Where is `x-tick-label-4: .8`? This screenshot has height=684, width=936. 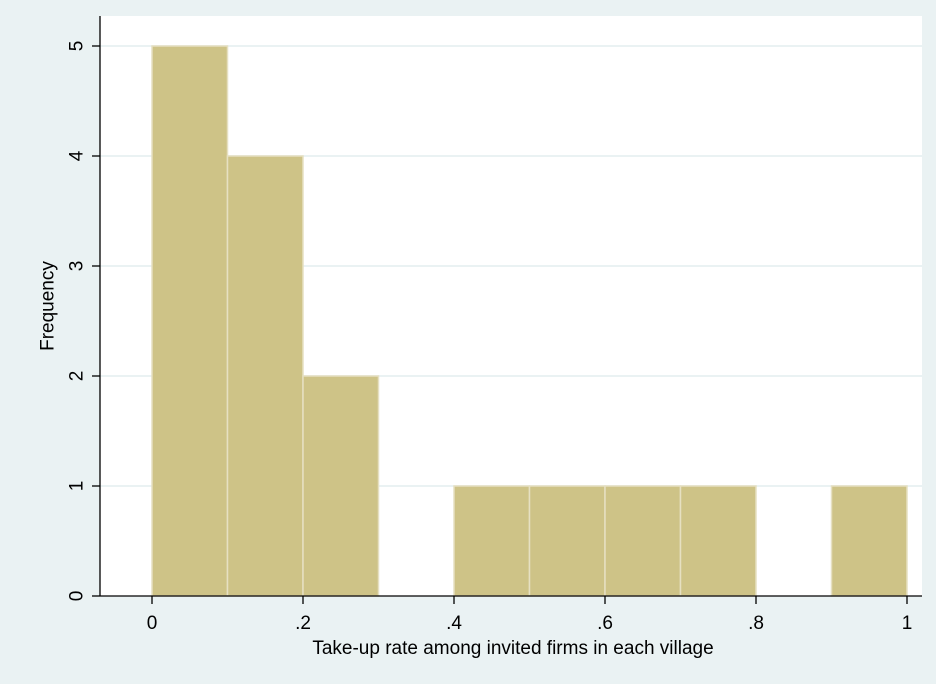
x-tick-label-4: .8 is located at coordinates (756, 623).